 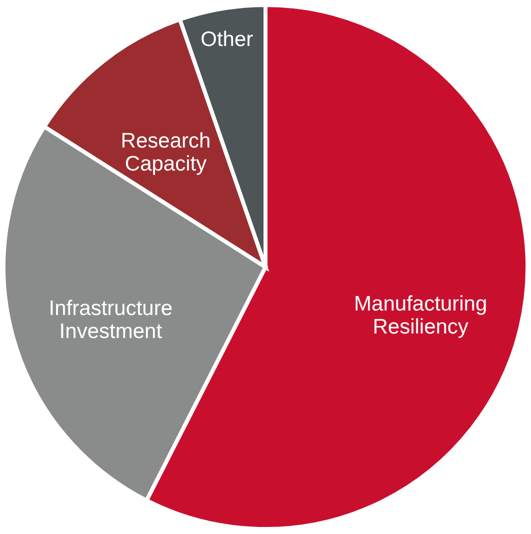 What do you see at coordinates (165, 153) in the screenshot?
I see `slice-label: Research Capacity` at bounding box center [165, 153].